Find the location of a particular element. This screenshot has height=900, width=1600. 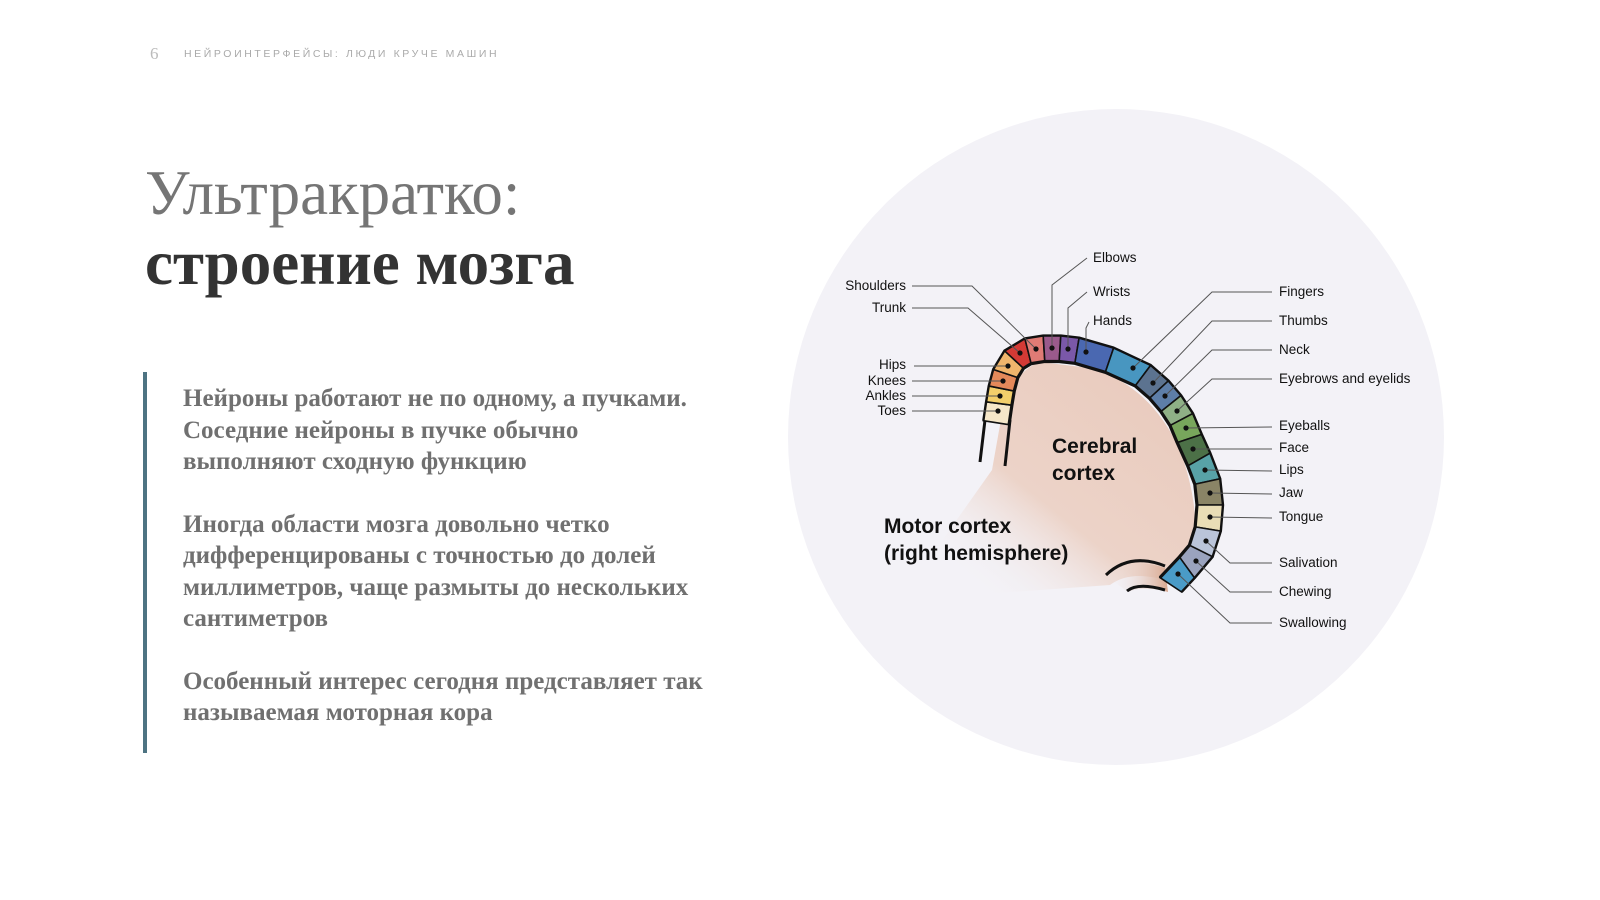

region-label: Fingers is located at coordinates (1301, 291).